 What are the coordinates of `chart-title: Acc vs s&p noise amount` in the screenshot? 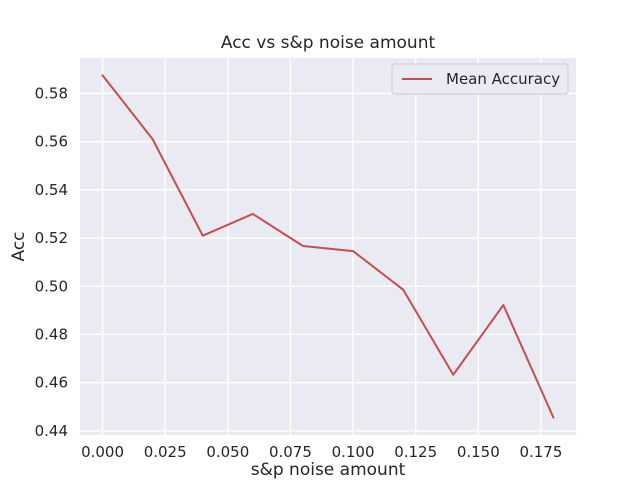 It's located at (328, 43).